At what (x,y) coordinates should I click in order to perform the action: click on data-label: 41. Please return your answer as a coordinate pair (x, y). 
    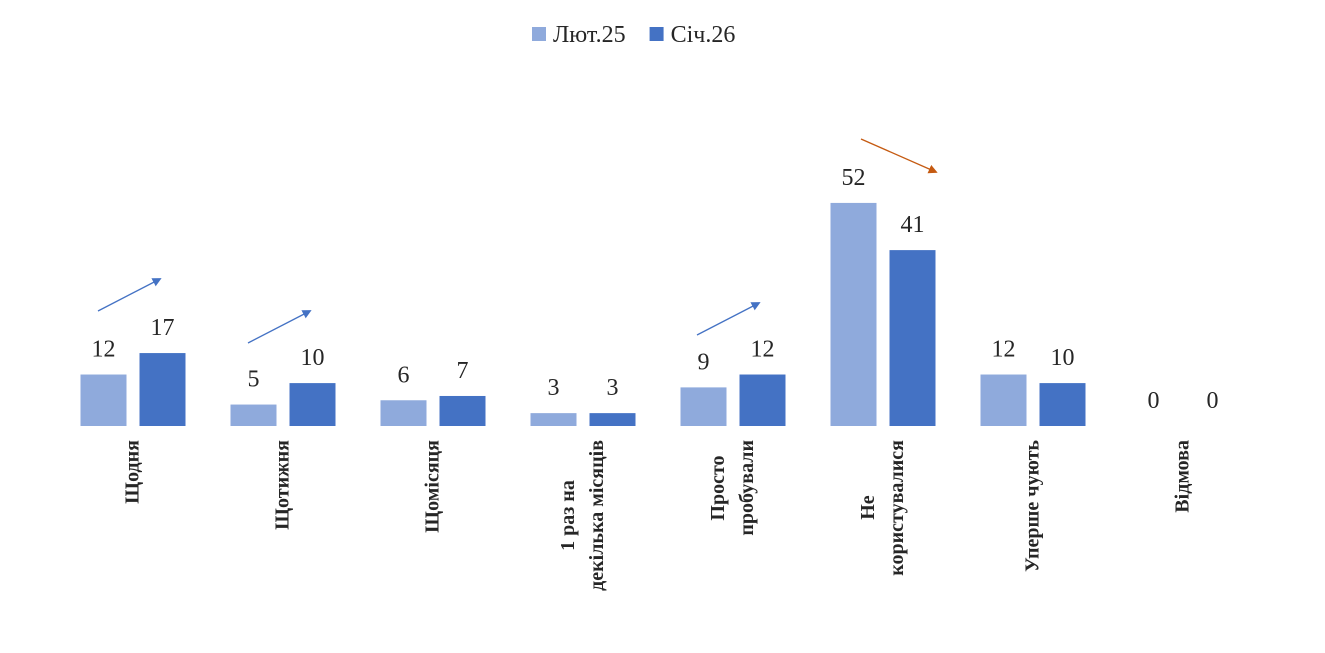
    Looking at the image, I should click on (913, 225).